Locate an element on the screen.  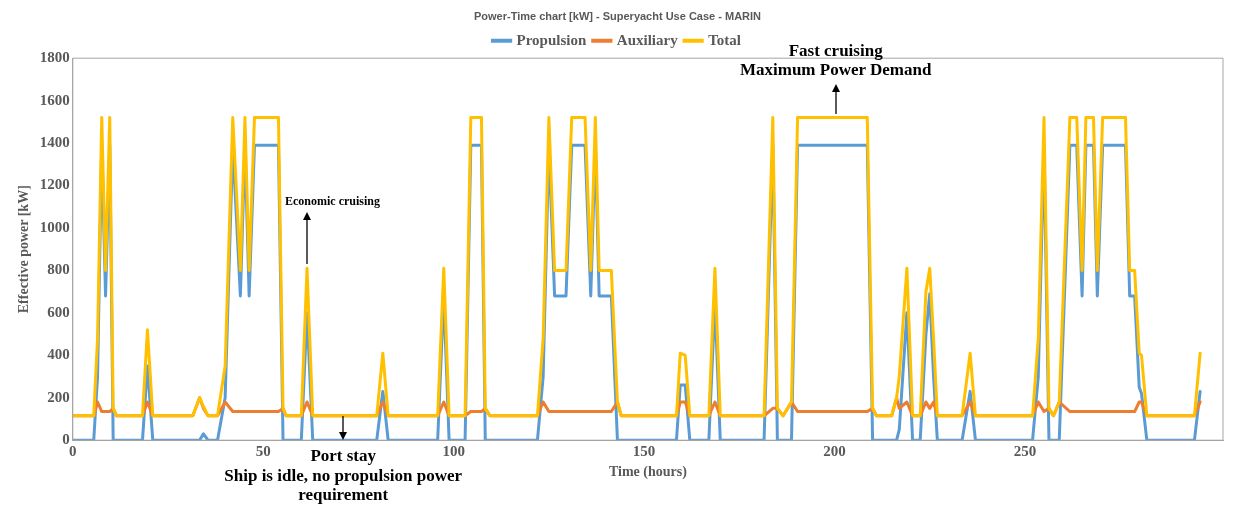
y-tick-label: 1200 is located at coordinates (54, 184).